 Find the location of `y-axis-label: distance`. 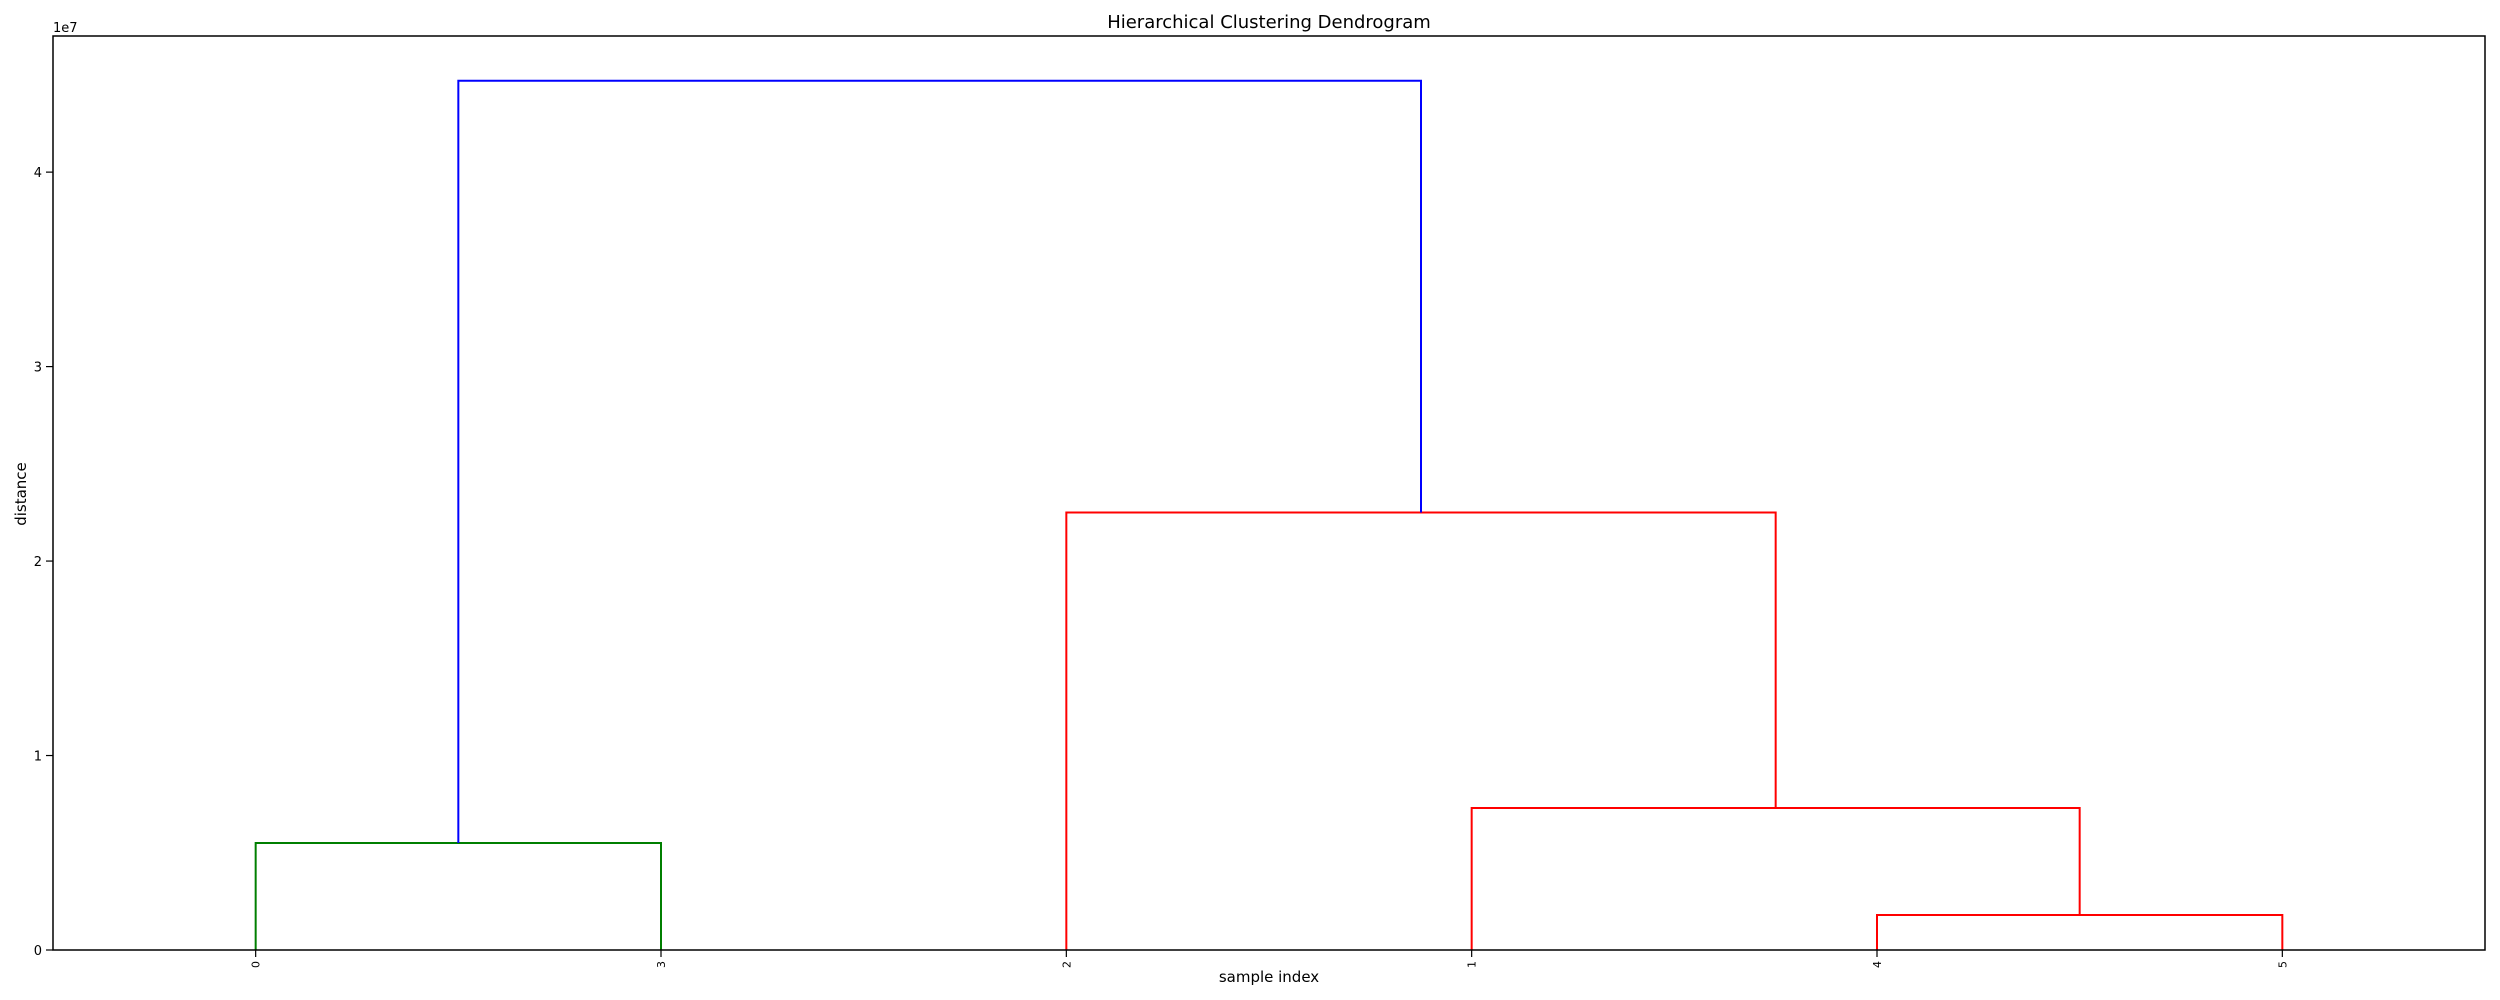

y-axis-label: distance is located at coordinates (21, 494).